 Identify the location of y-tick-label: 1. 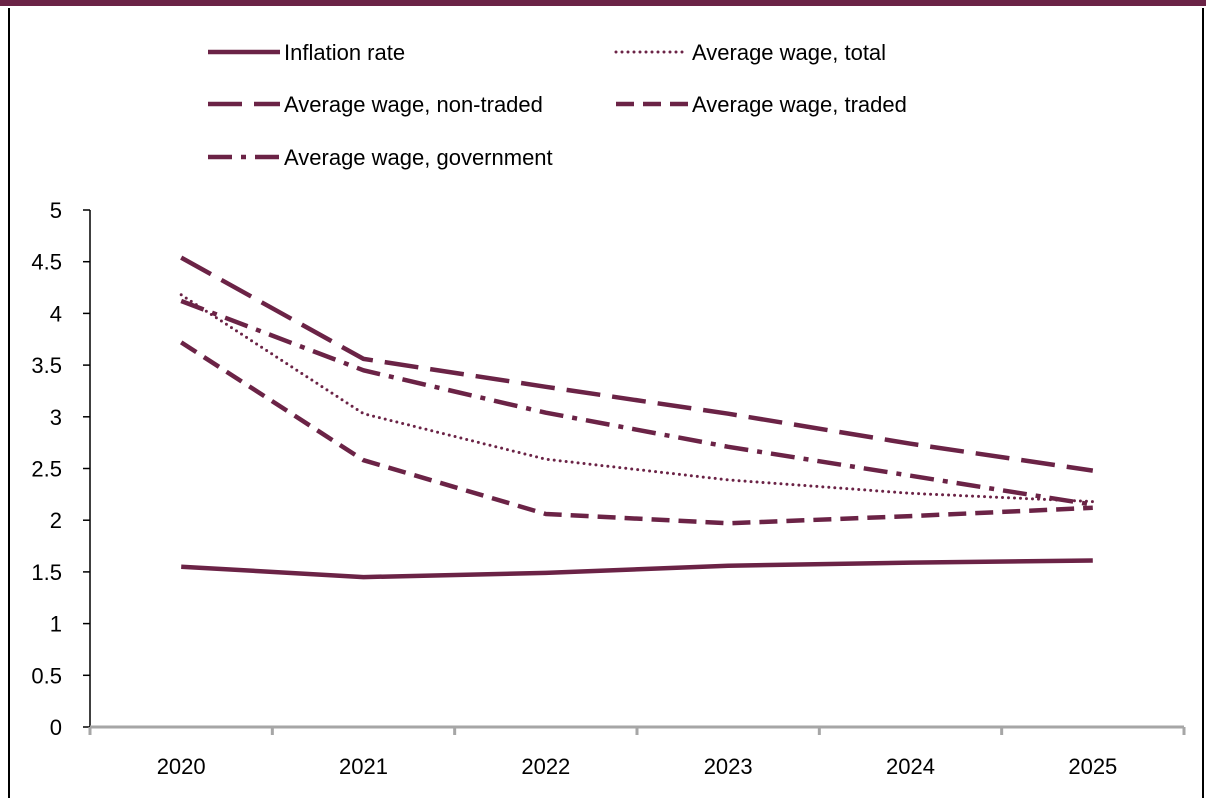
(56, 624).